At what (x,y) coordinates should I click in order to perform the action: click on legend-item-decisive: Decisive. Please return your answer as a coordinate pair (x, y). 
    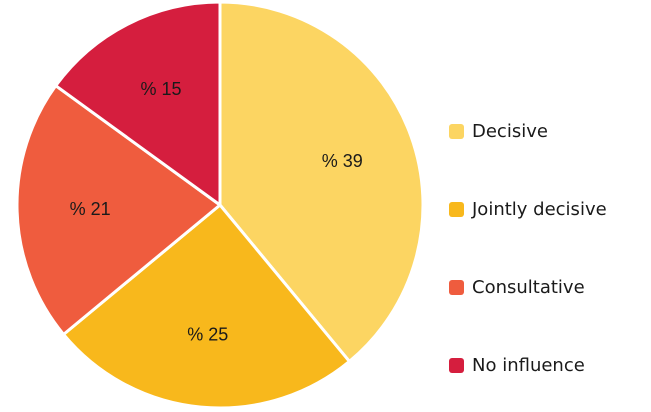
    Looking at the image, I should click on (549, 131).